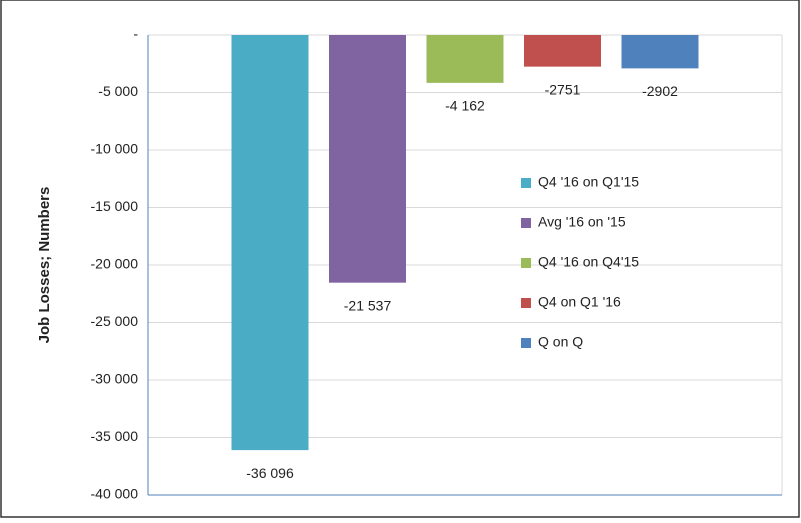 The height and width of the screenshot is (523, 801). Describe the element at coordinates (115, 494) in the screenshot. I see `y-tick-label: -40 000` at that location.